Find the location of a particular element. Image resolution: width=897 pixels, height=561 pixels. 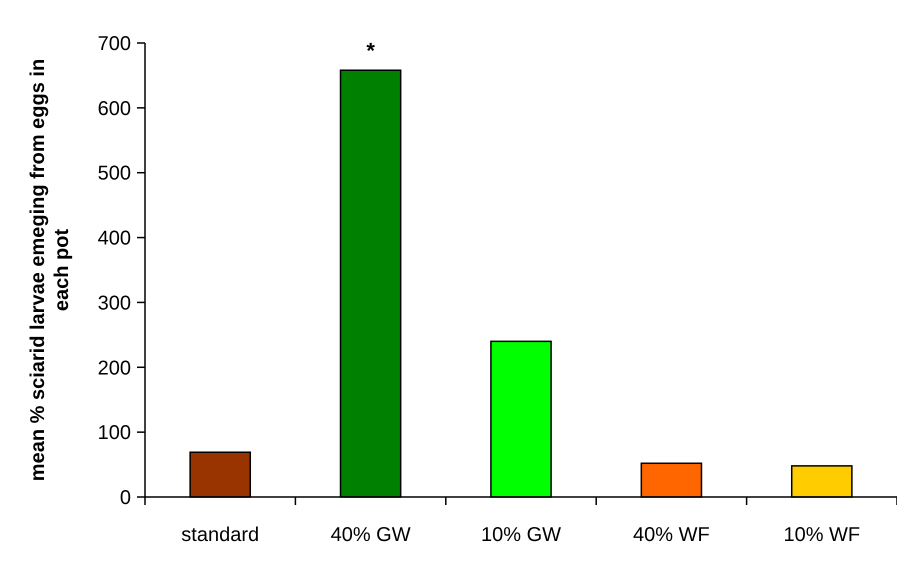

x-tick-label: 10% GW is located at coordinates (521, 535).